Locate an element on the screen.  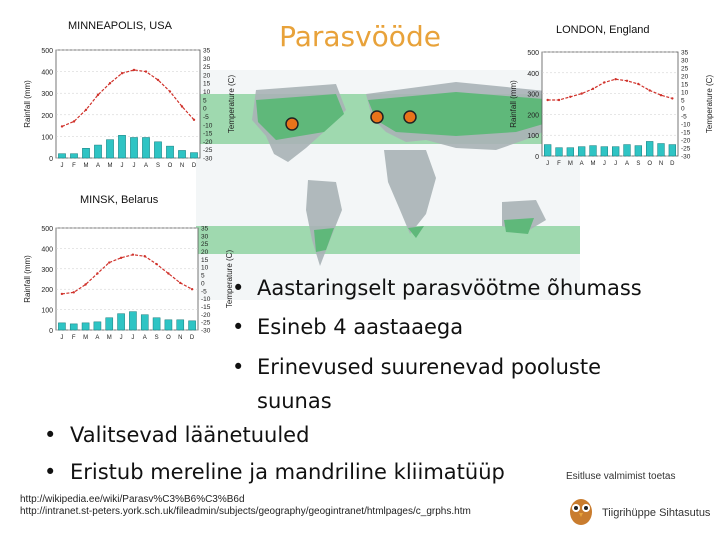
left-tick-label: 300 is located at coordinates (47, 270).